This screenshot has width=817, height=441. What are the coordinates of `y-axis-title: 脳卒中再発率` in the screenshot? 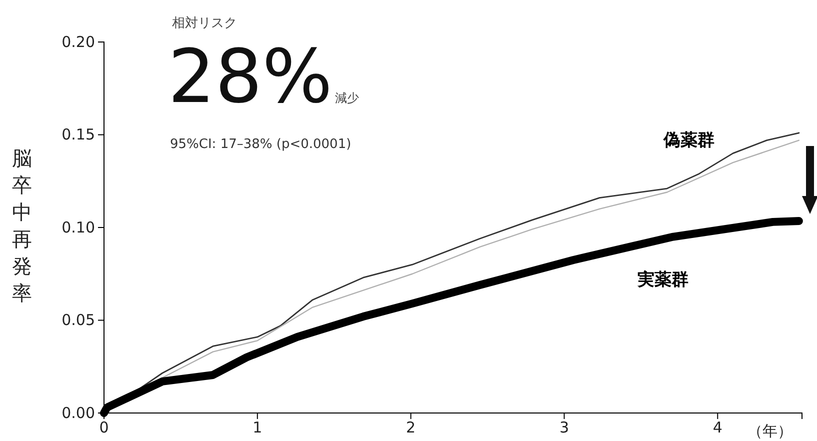 It's located at (22, 225).